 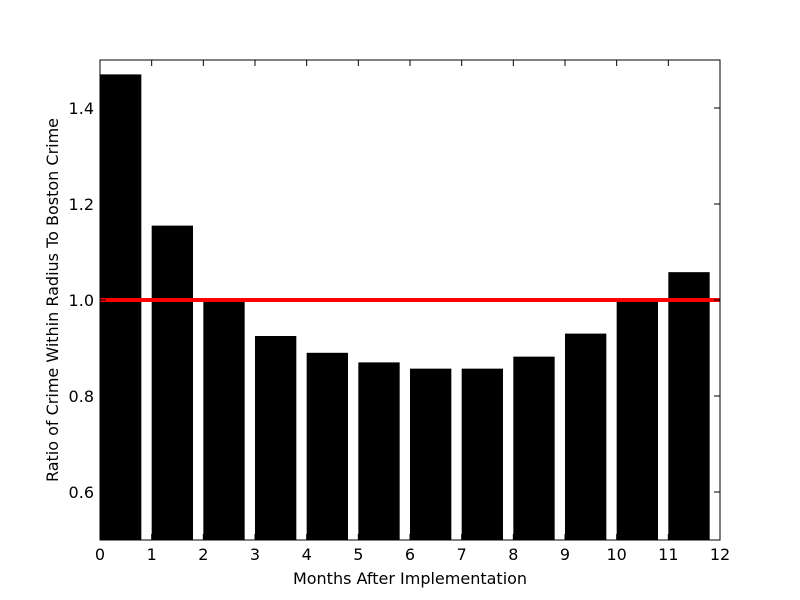 I want to click on x-tick-label: 2, so click(x=203, y=554).